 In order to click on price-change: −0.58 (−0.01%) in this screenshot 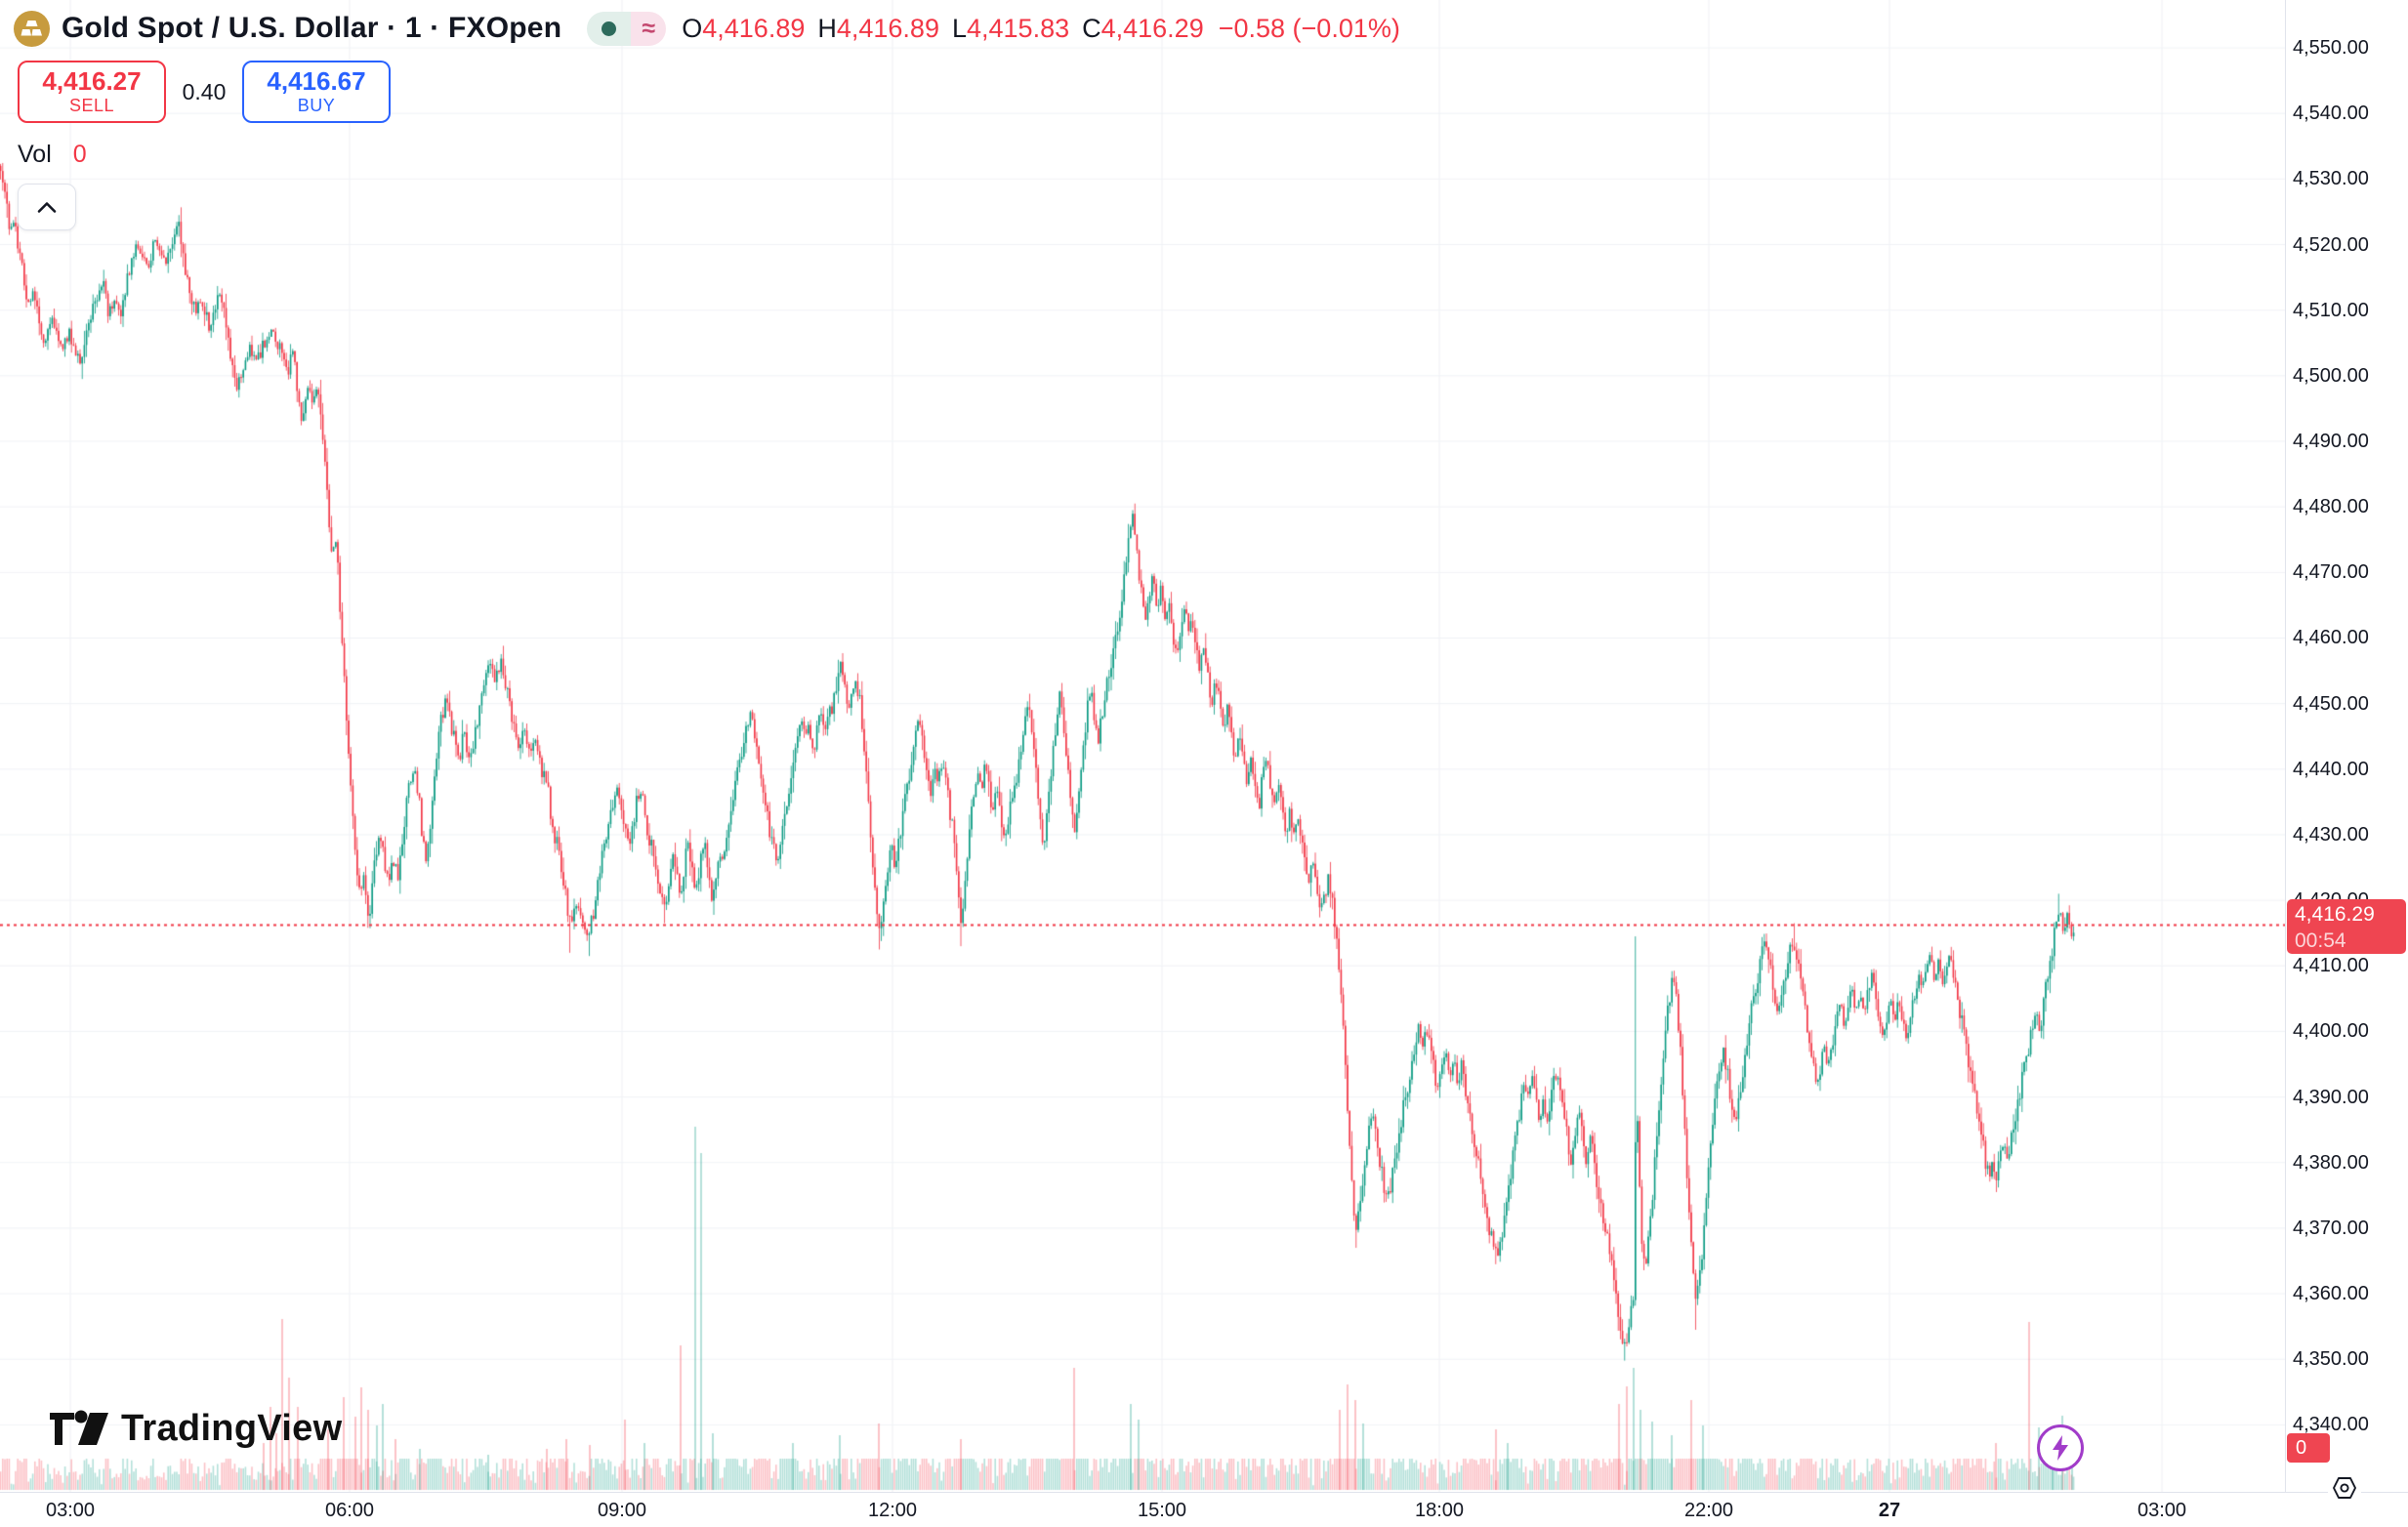, I will do `click(1309, 28)`.